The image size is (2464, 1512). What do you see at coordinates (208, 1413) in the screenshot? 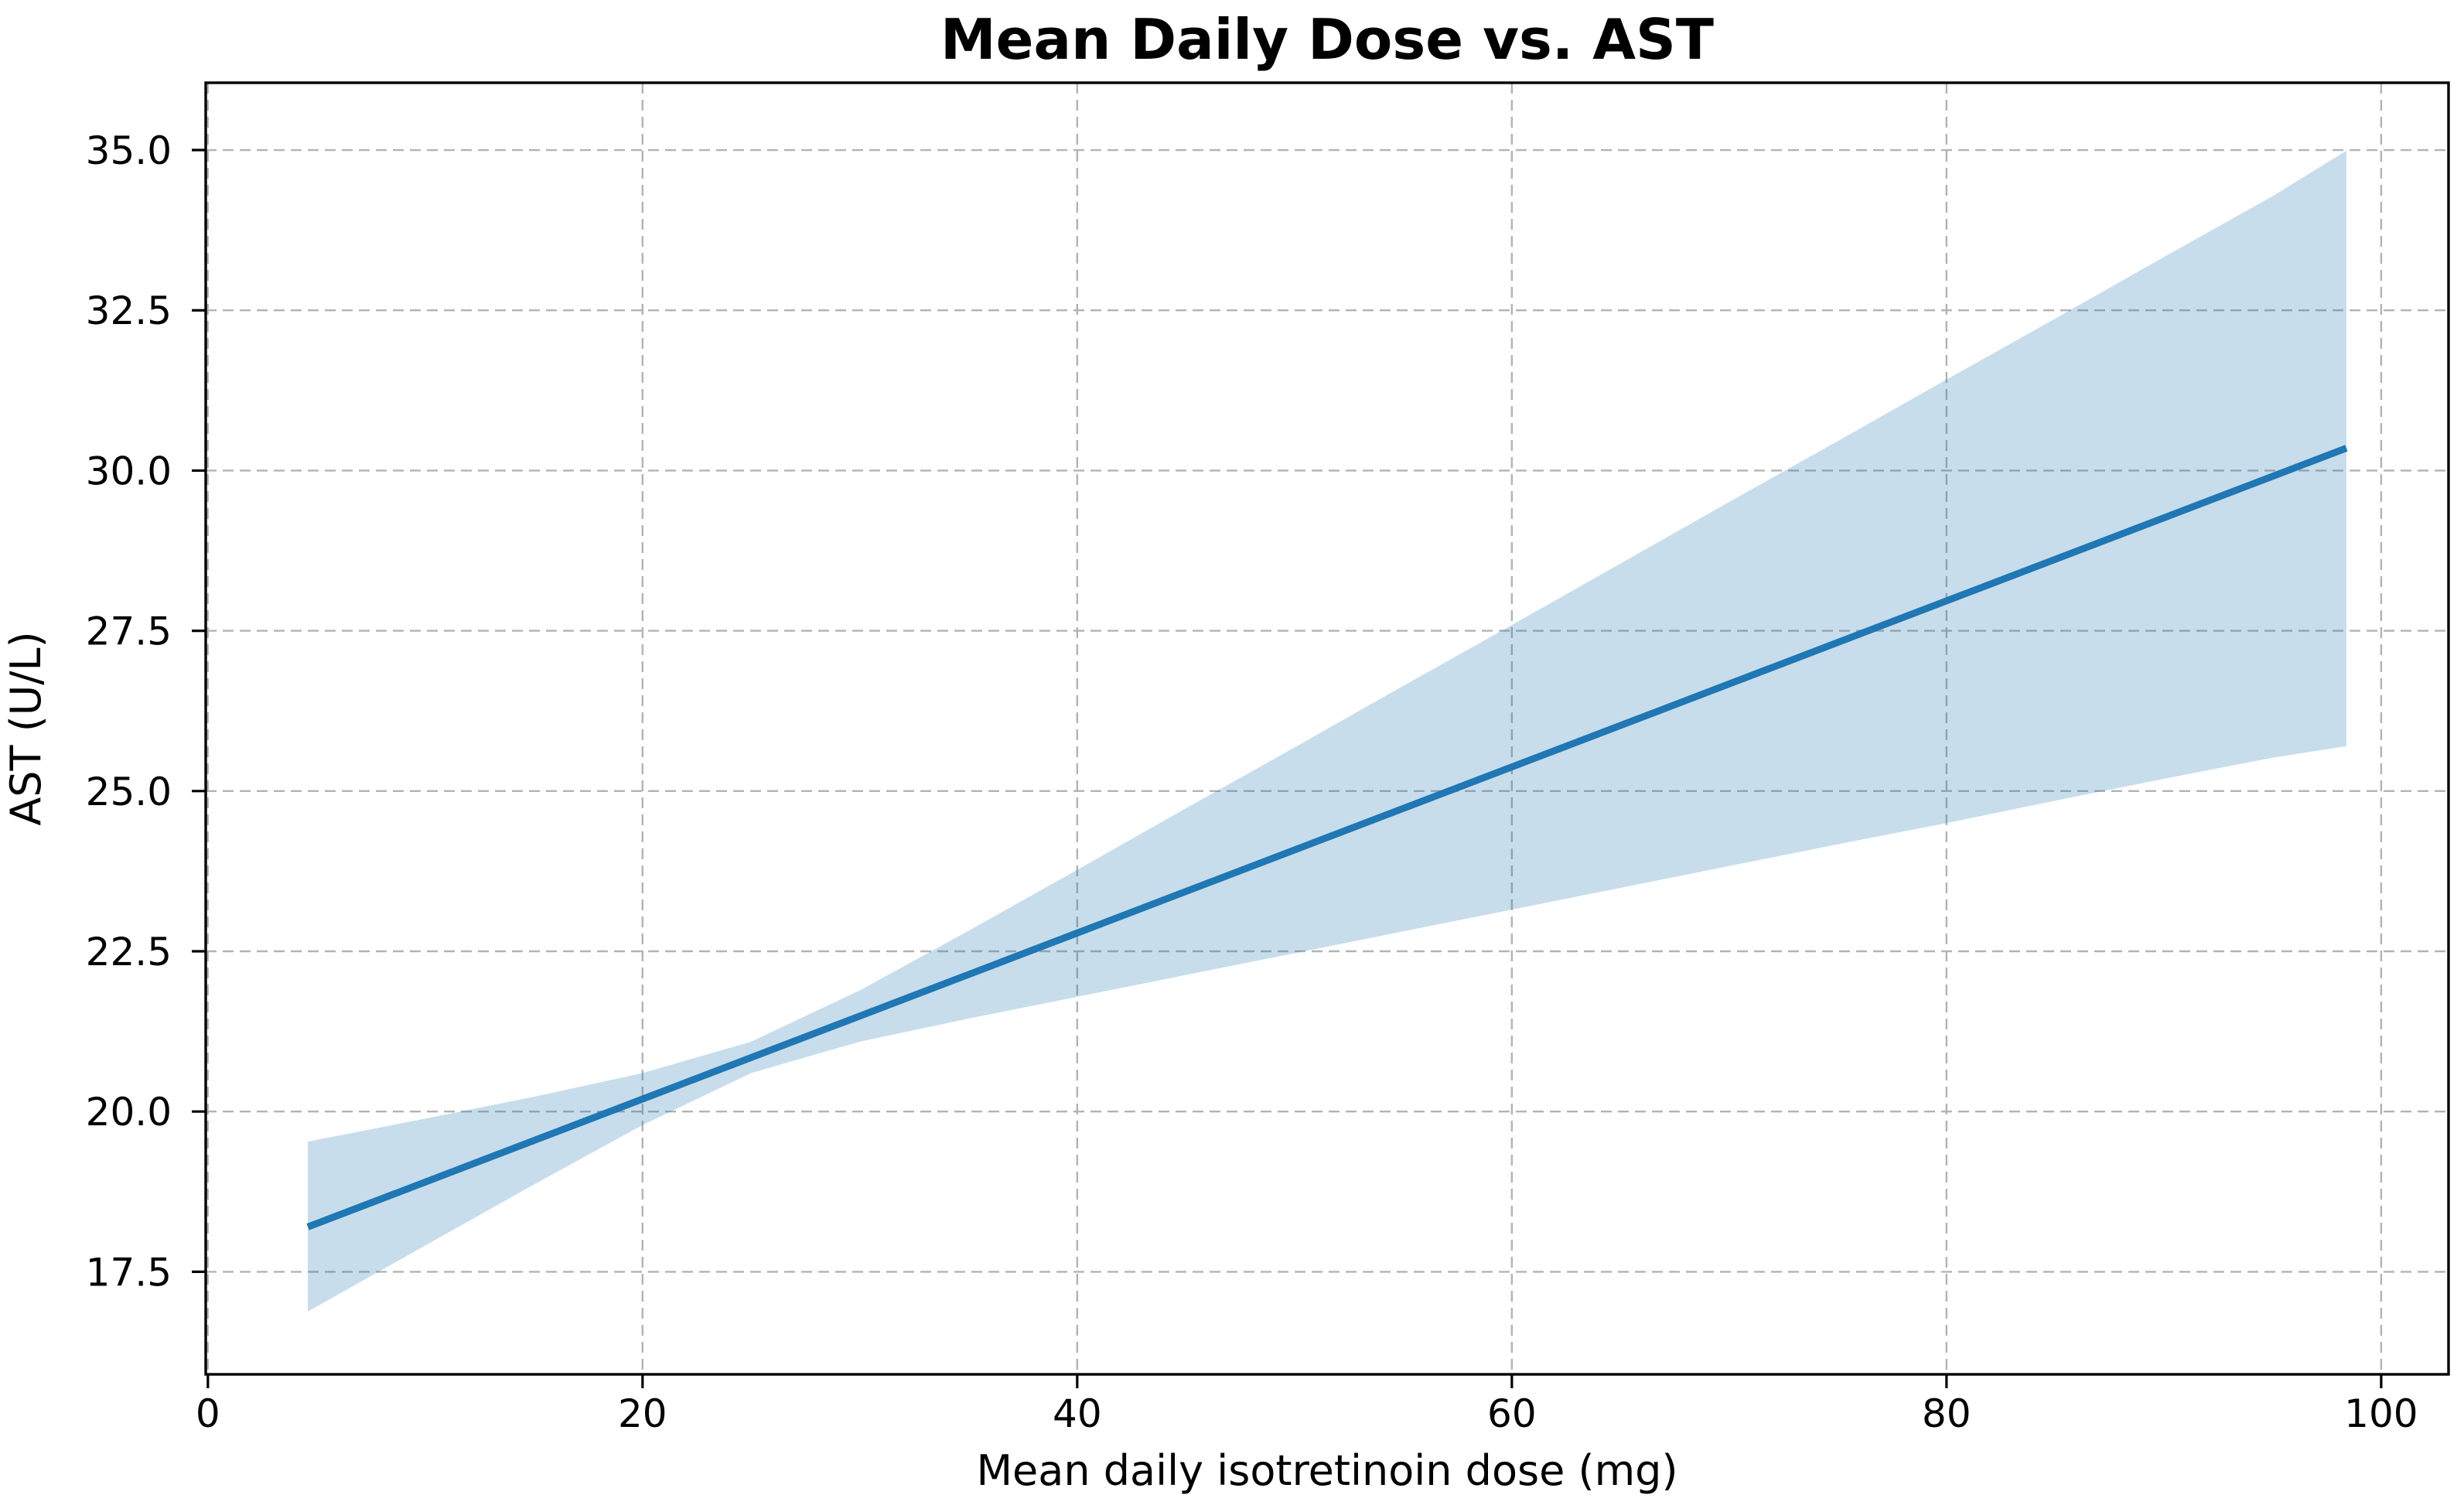
I see `x-tick-label: 0` at bounding box center [208, 1413].